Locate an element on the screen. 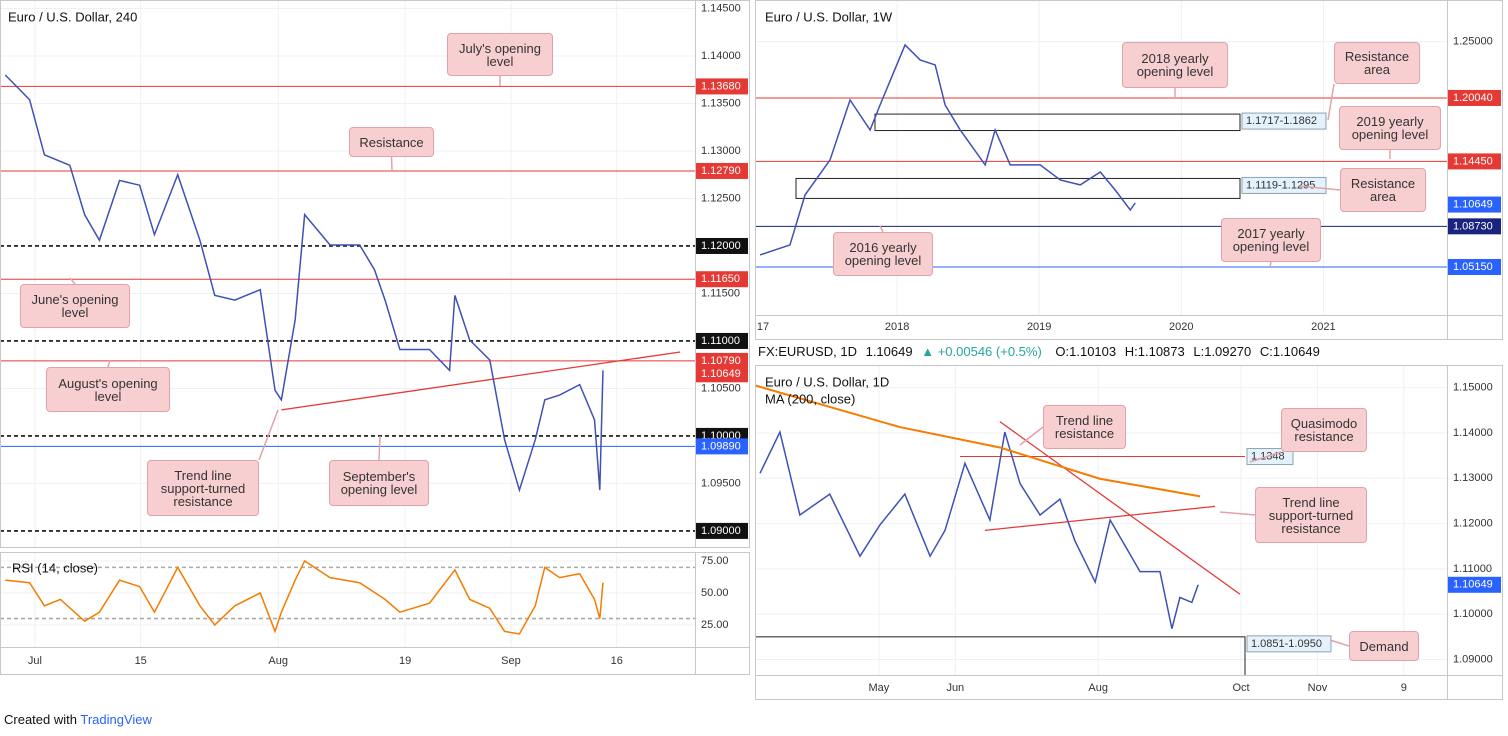 The width and height of the screenshot is (1508, 736). x-tick-label: 9 is located at coordinates (1404, 688).